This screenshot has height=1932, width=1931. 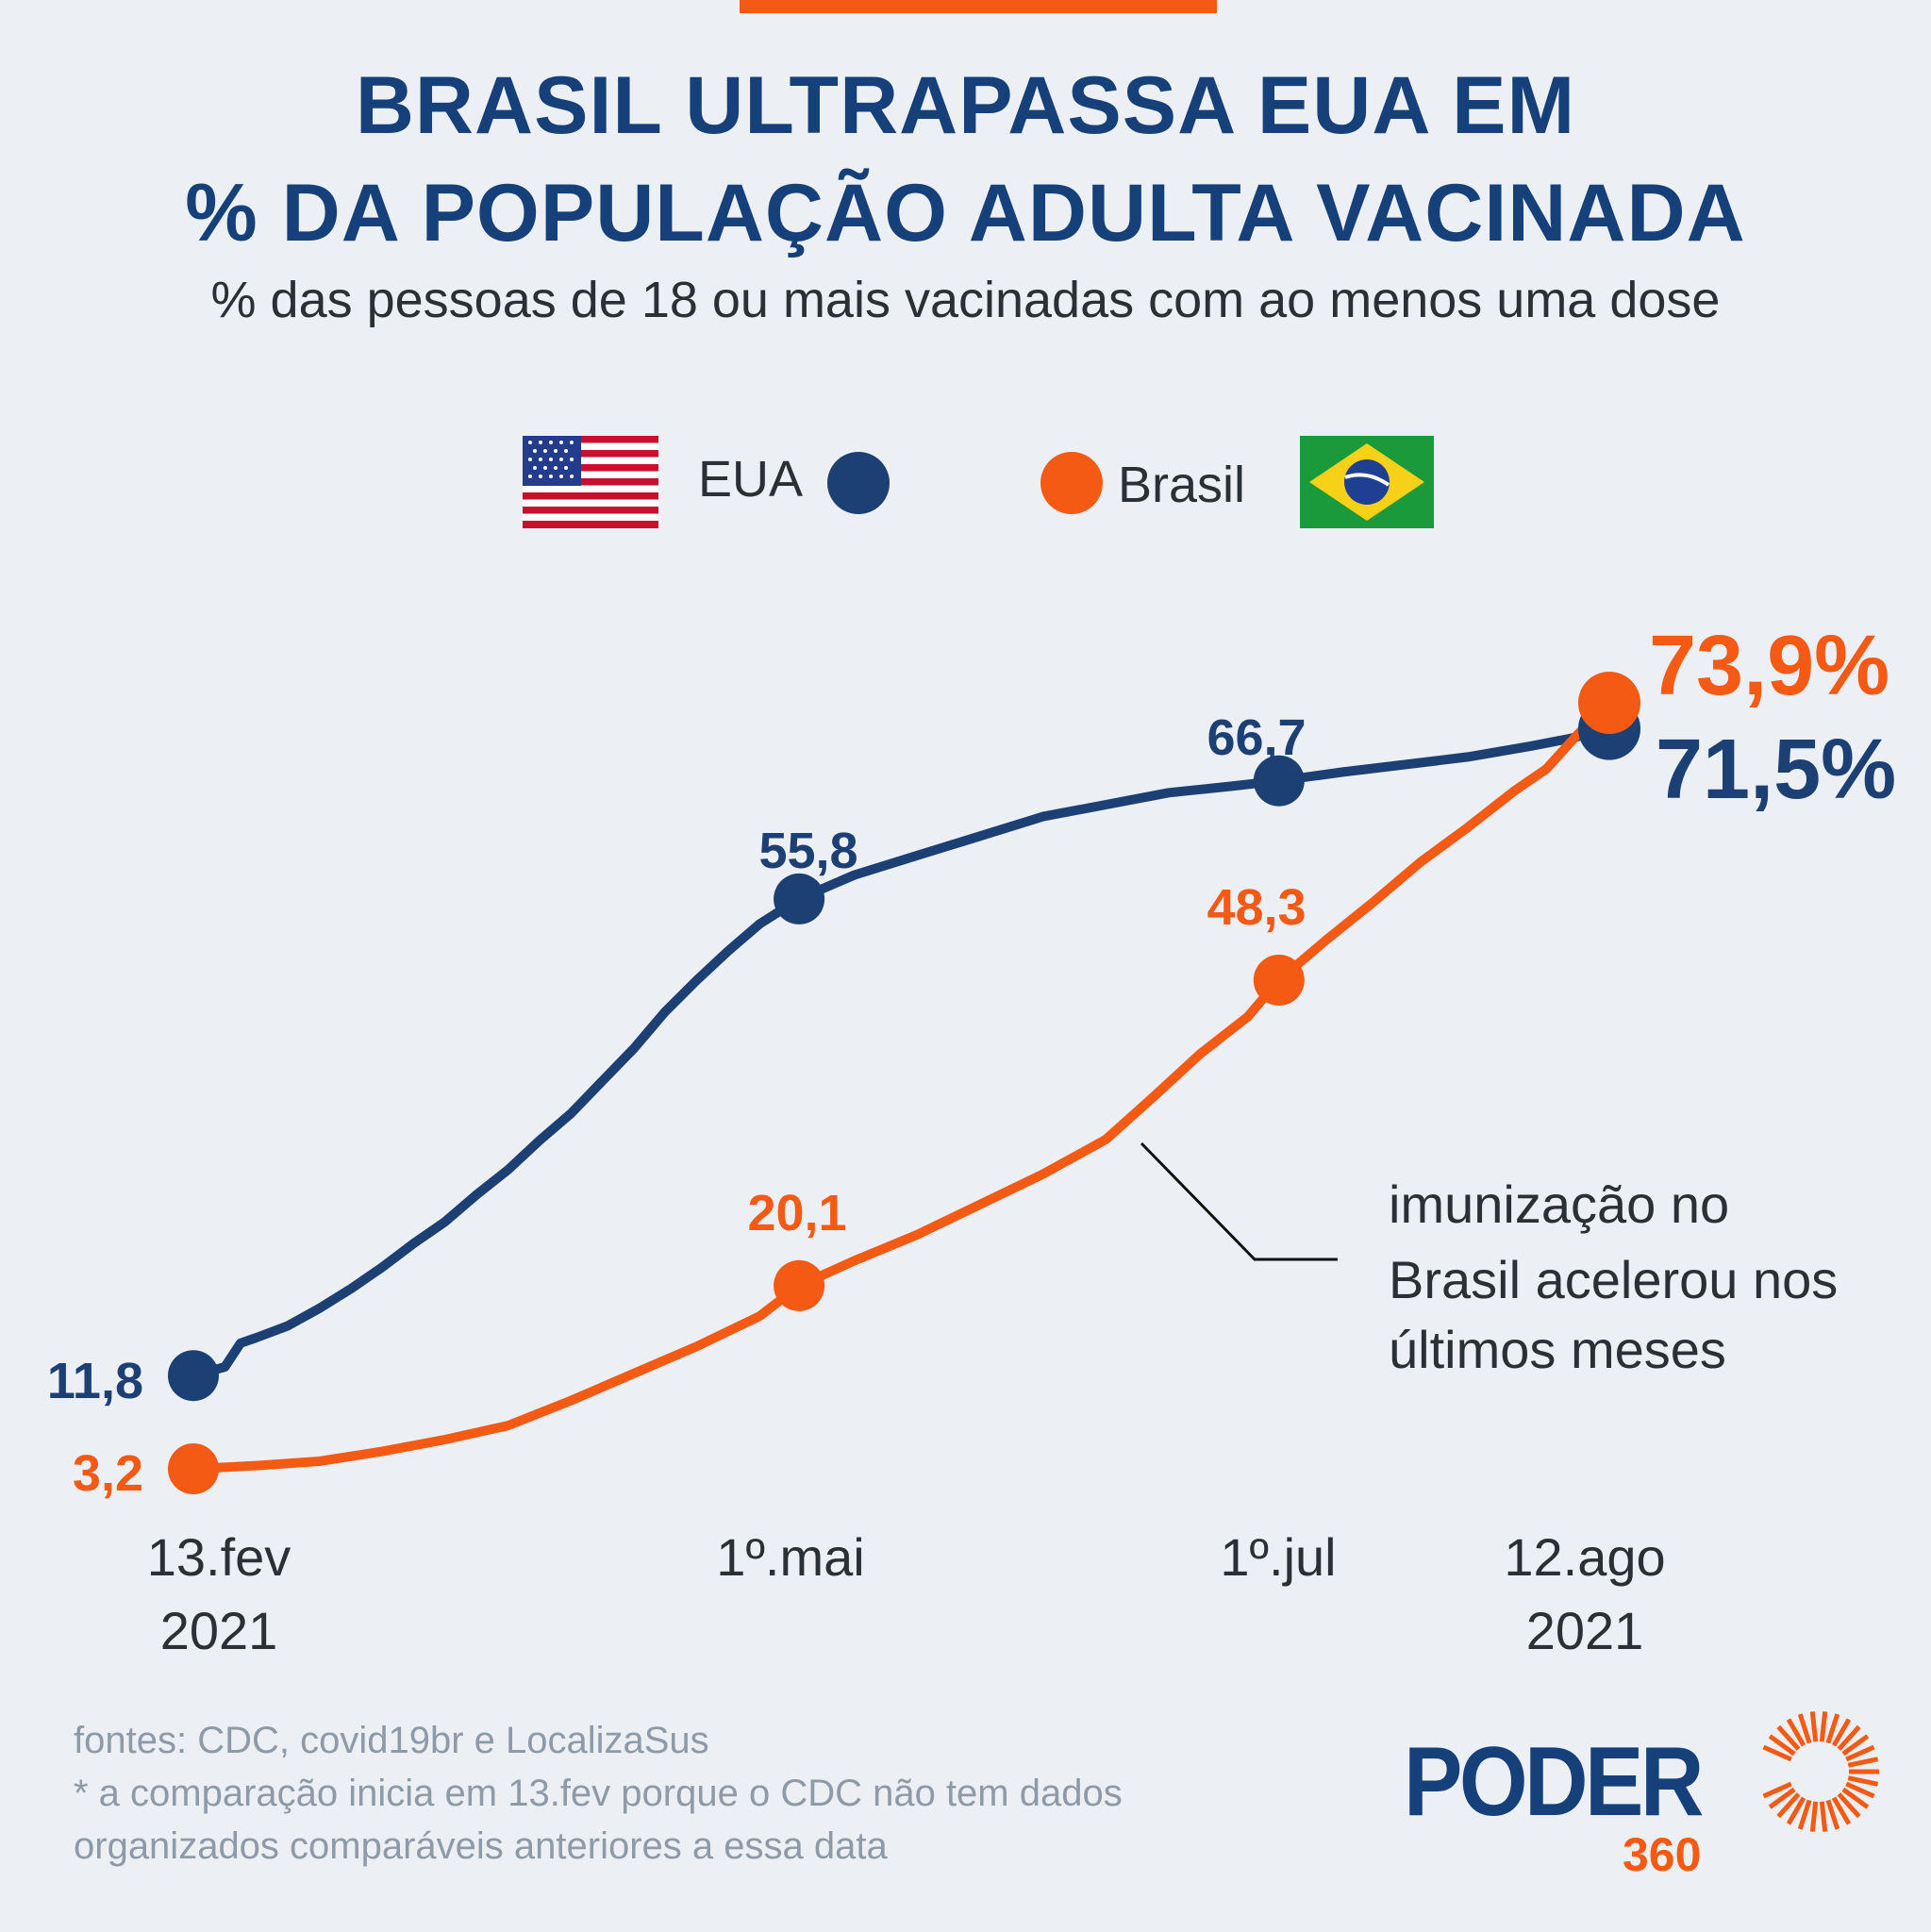 I want to click on brazil-flag-icon, so click(x=1367, y=482).